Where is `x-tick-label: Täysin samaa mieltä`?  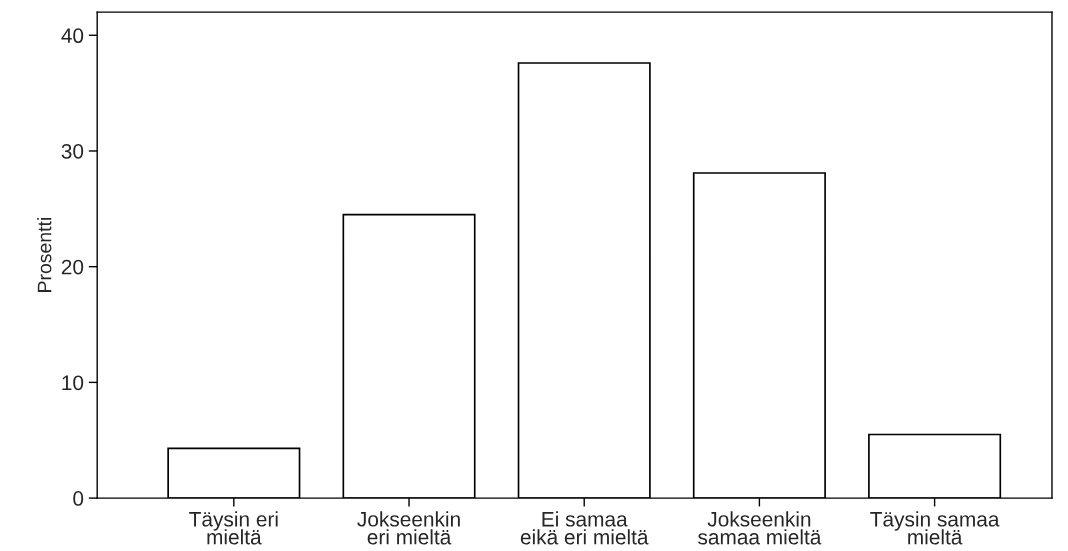
x-tick-label: Täysin samaa mieltä is located at coordinates (935, 528).